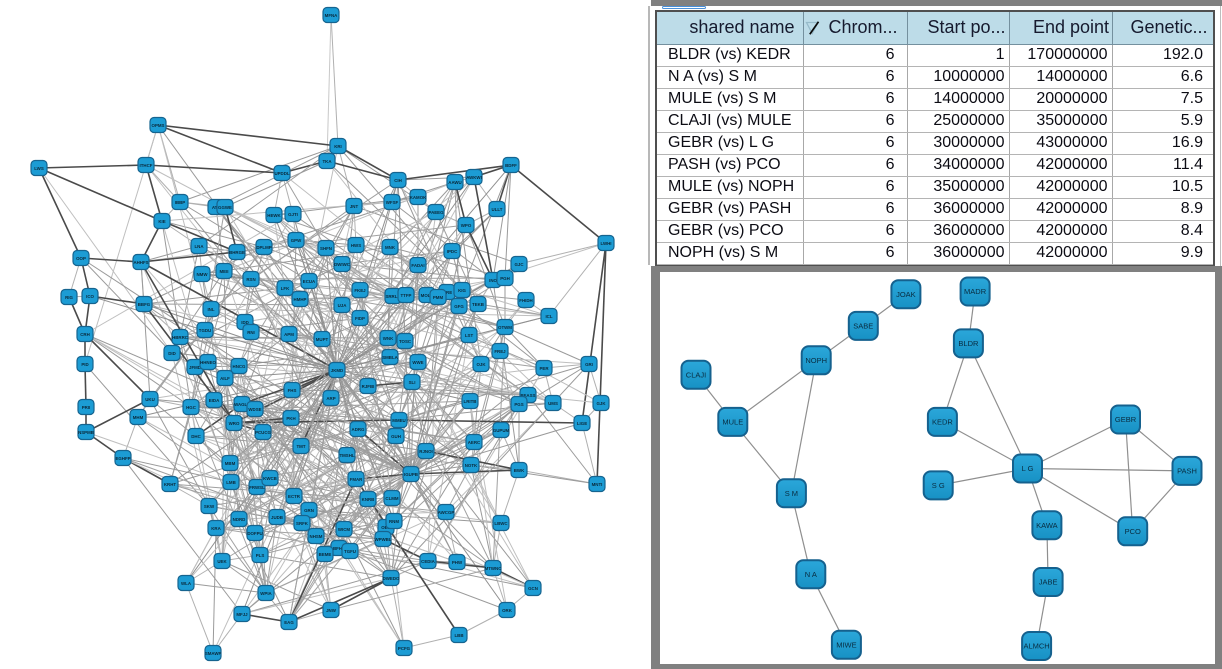 The image size is (1222, 669). What do you see at coordinates (466, 225) in the screenshot?
I see `svg-text: WPO` at bounding box center [466, 225].